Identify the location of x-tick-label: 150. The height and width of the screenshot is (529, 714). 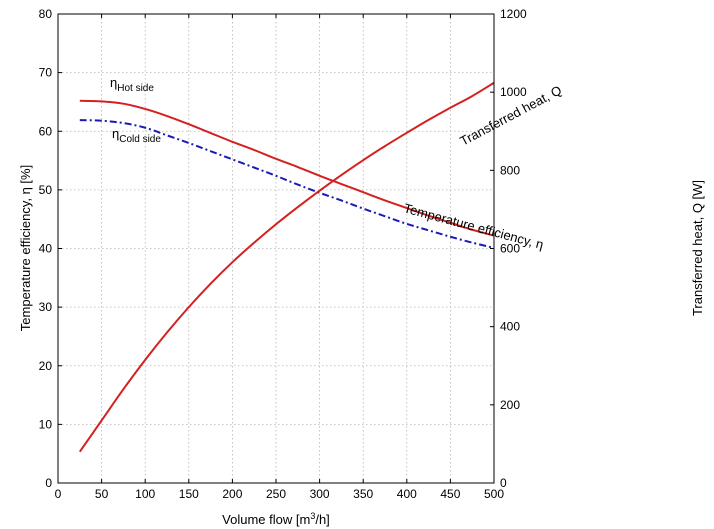
(189, 494).